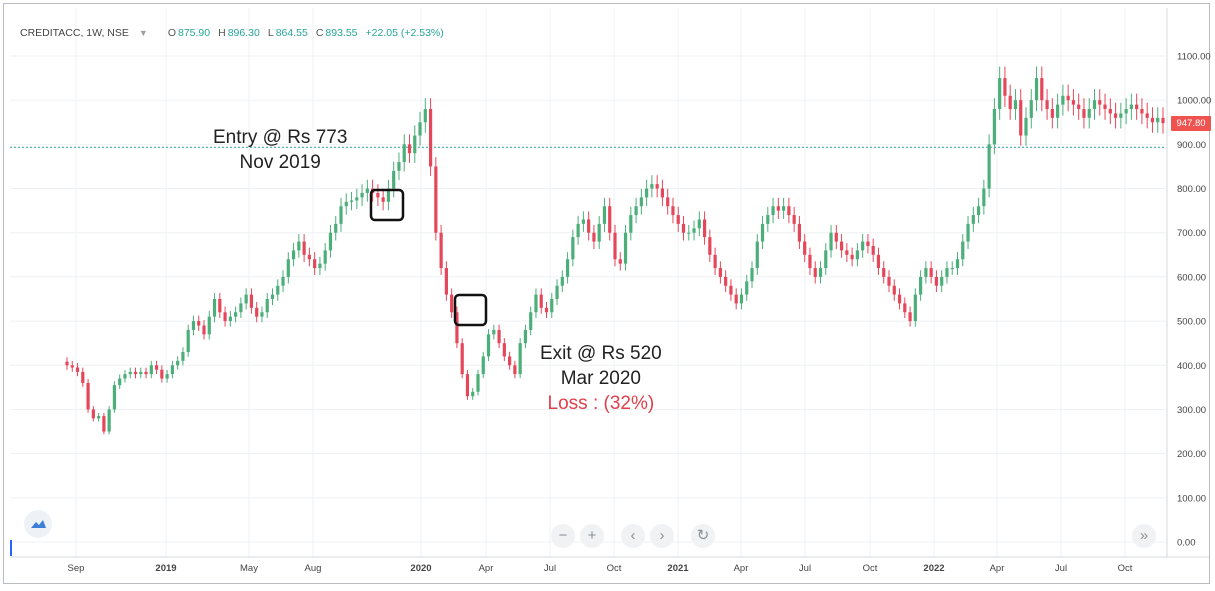 The height and width of the screenshot is (591, 1215). Describe the element at coordinates (563, 536) in the screenshot. I see `zoom-out-button: −` at that location.